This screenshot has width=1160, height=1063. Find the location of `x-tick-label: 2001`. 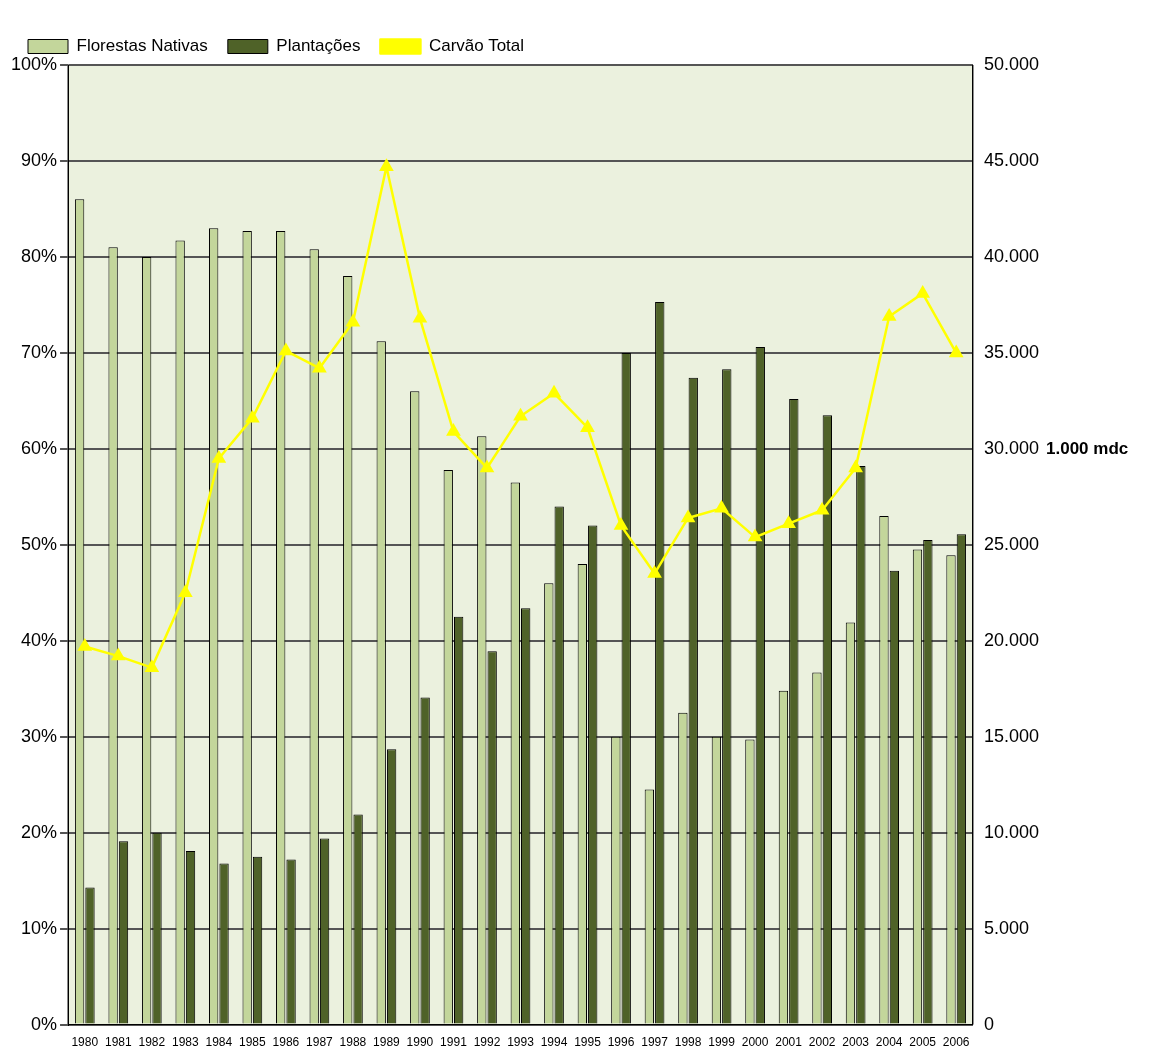

x-tick-label: 2001 is located at coordinates (789, 1042).